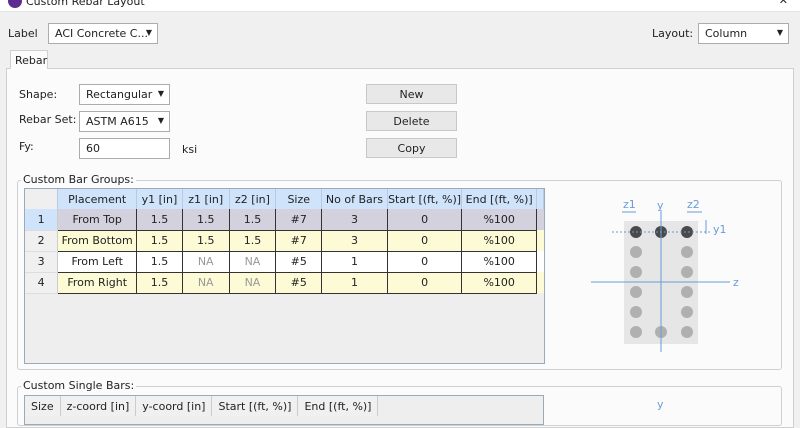  I want to click on label-caption: Label, so click(23, 33).